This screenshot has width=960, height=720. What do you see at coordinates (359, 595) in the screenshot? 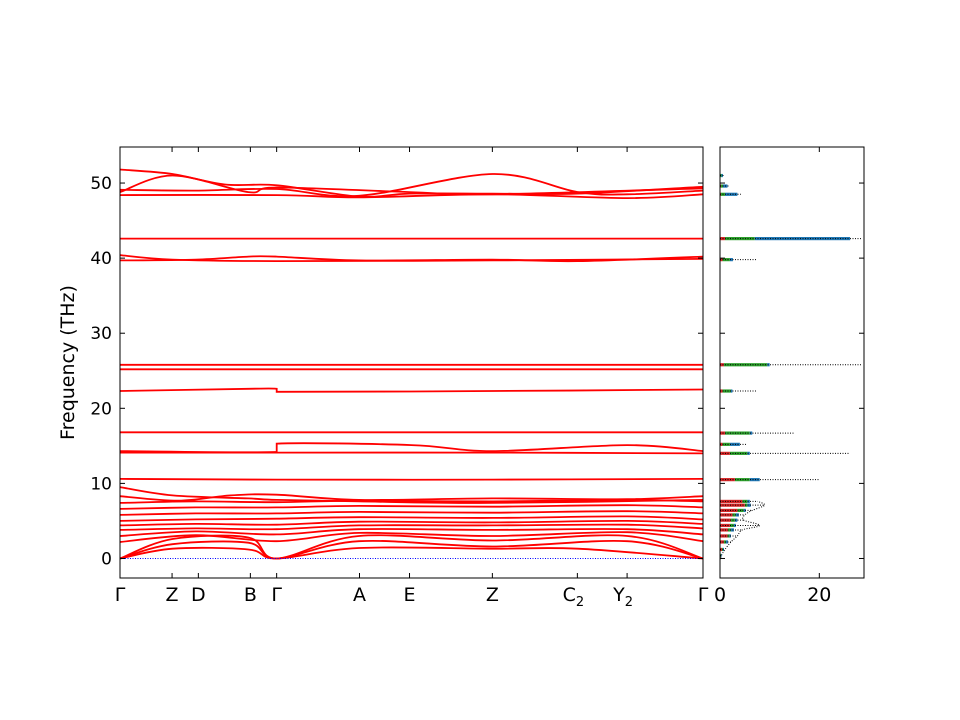
I see `k-point-label-5: A` at bounding box center [359, 595].